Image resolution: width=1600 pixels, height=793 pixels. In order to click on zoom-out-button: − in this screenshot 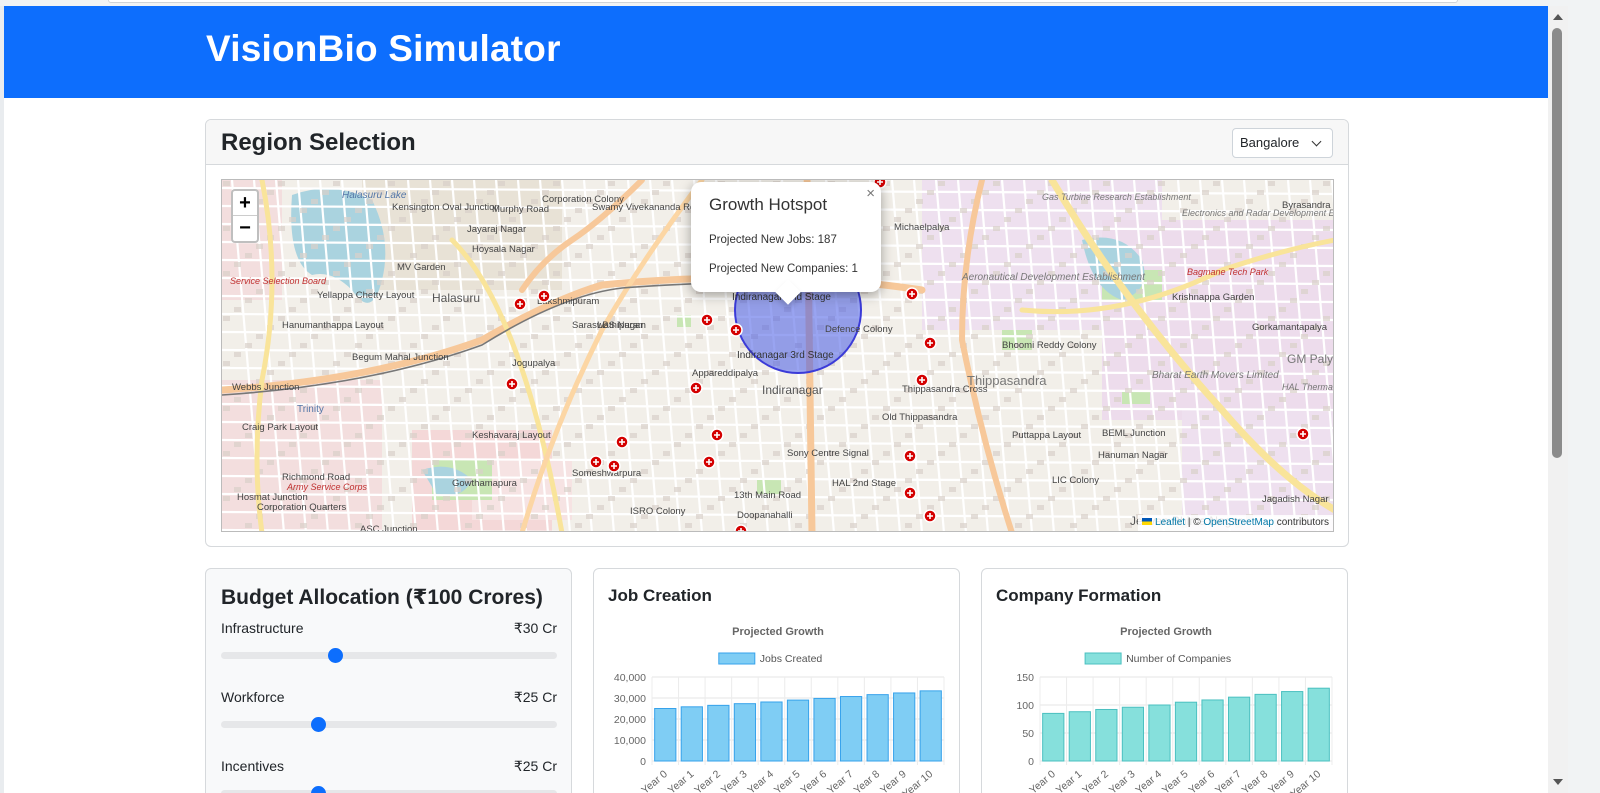, I will do `click(245, 228)`.